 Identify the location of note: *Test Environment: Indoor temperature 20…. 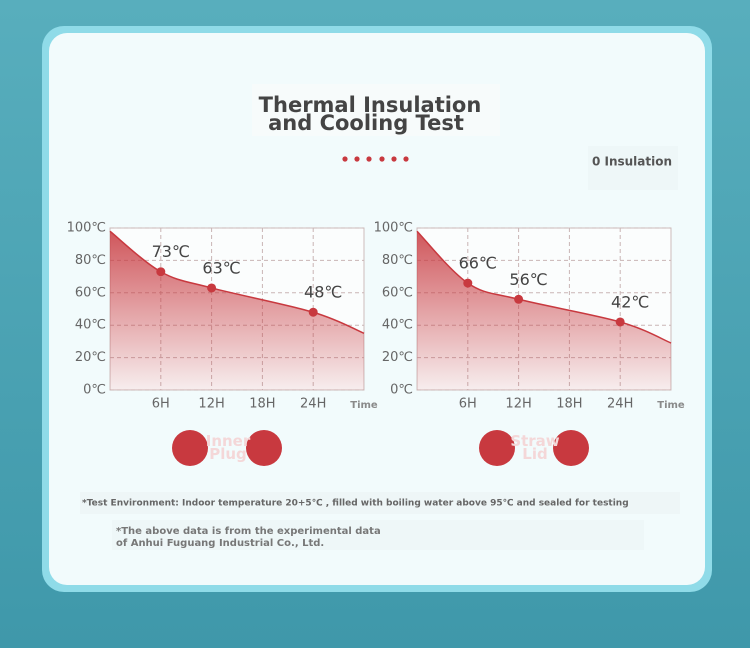
(355, 504).